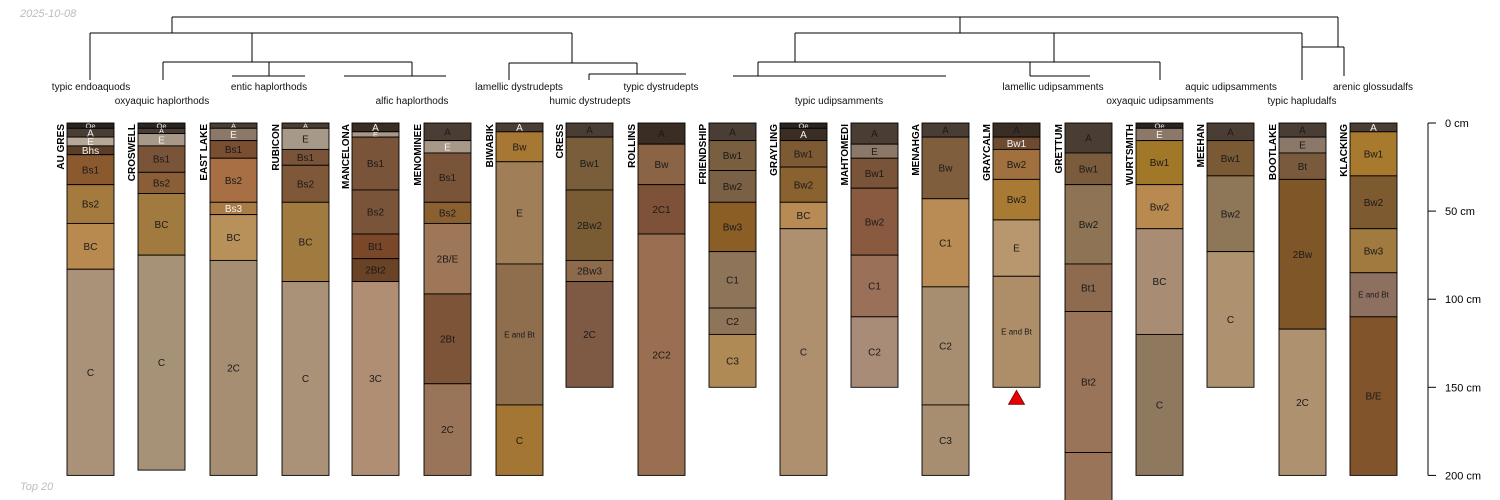 Image resolution: width=1500 pixels, height=500 pixels. What do you see at coordinates (632, 146) in the screenshot?
I see `profile-name-rollins: ROLLINS` at bounding box center [632, 146].